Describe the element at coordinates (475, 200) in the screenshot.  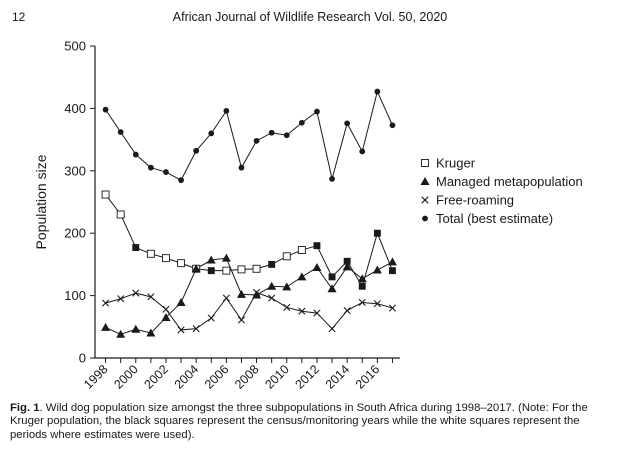
I see `legend-label-free-roaming: Free-roaming` at that location.